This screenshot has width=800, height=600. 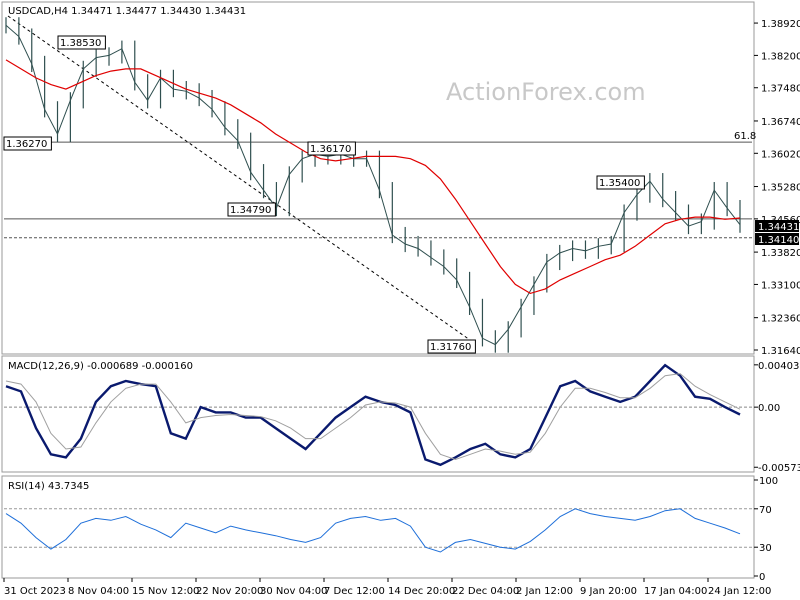 What do you see at coordinates (762, 577) in the screenshot?
I see `rsi-y-tick-label: 0` at bounding box center [762, 577].